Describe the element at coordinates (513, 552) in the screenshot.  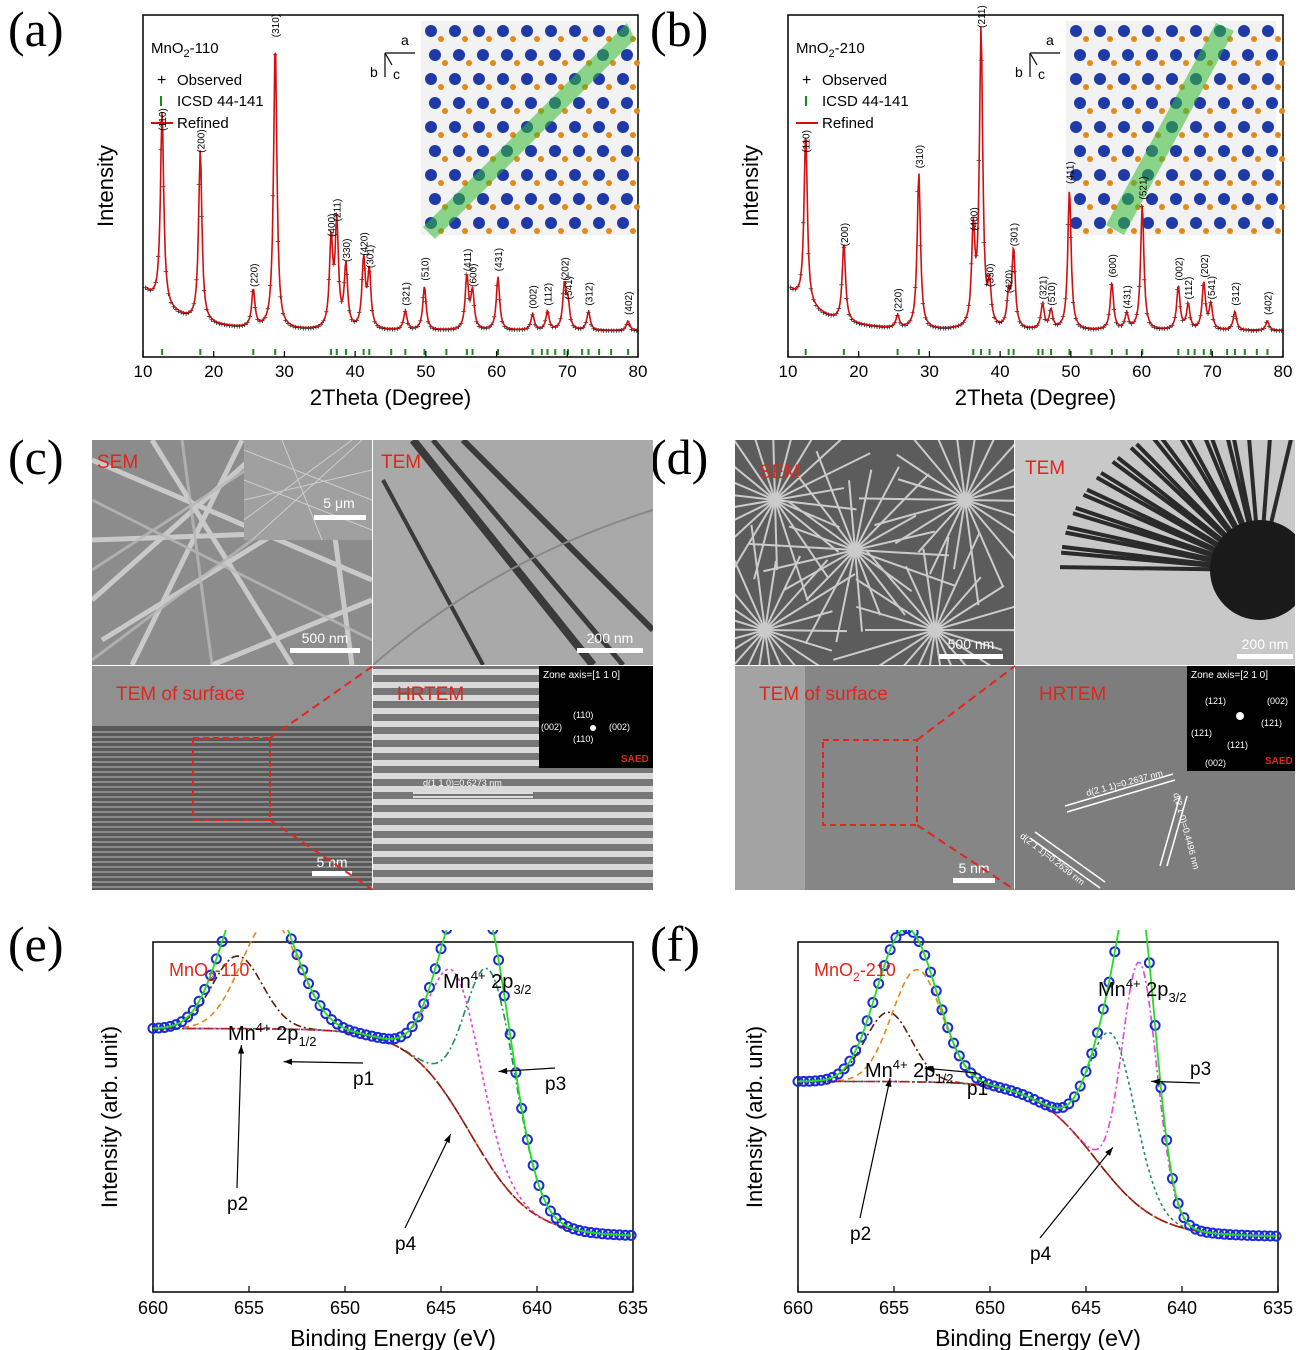
I see `tem-image-c: TEM 200 nm` at that location.